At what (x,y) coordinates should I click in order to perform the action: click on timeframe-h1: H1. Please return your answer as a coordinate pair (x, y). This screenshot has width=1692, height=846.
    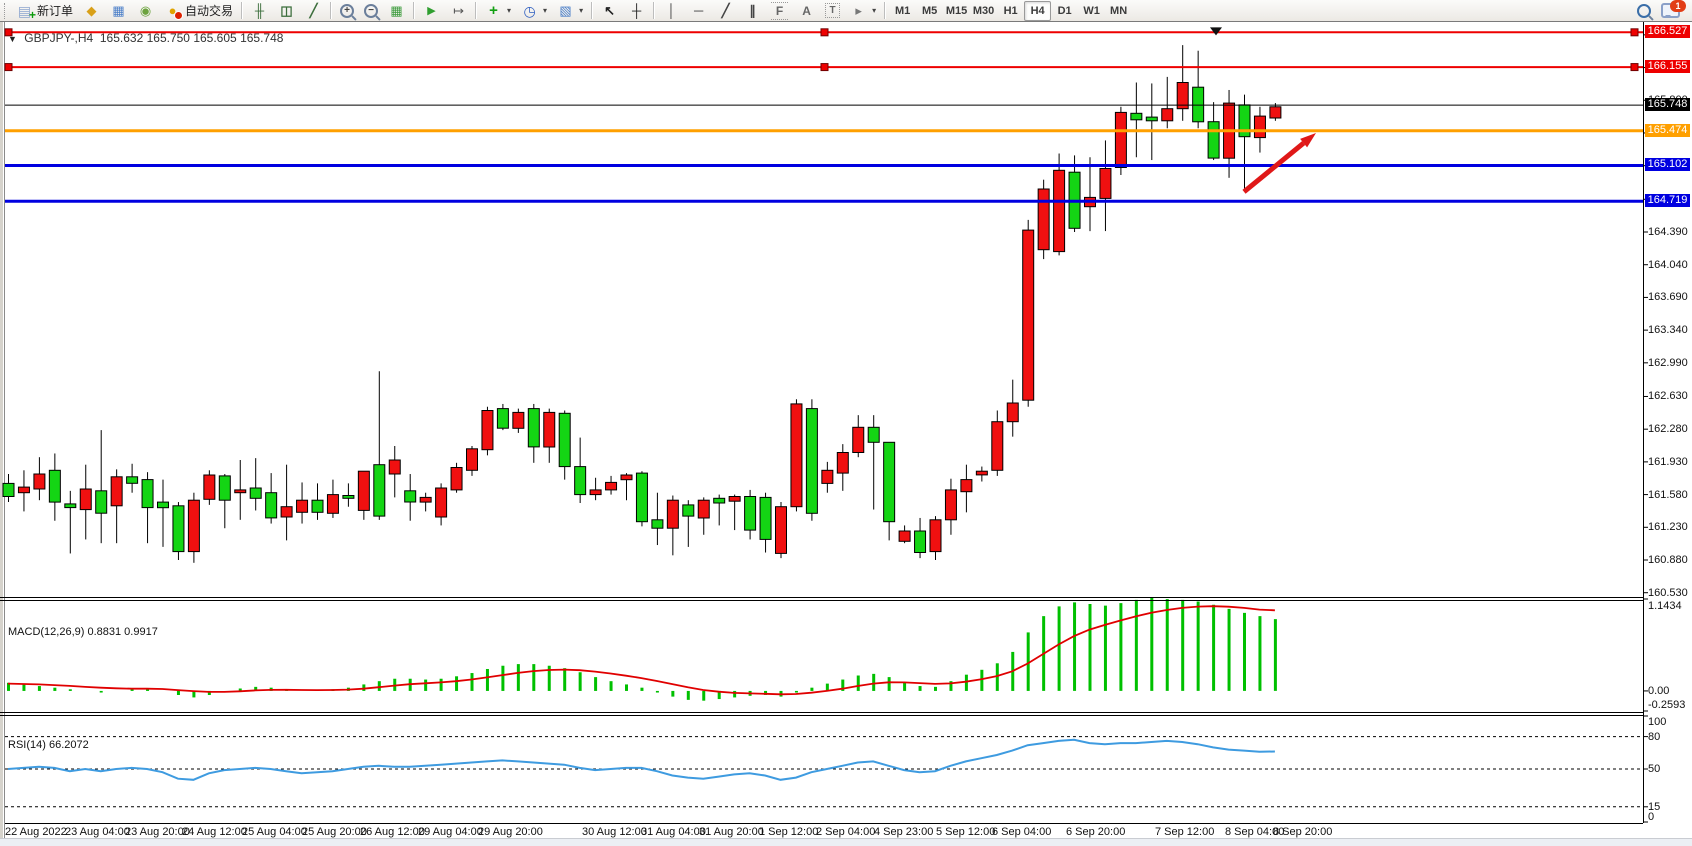
    Looking at the image, I should click on (1010, 10).